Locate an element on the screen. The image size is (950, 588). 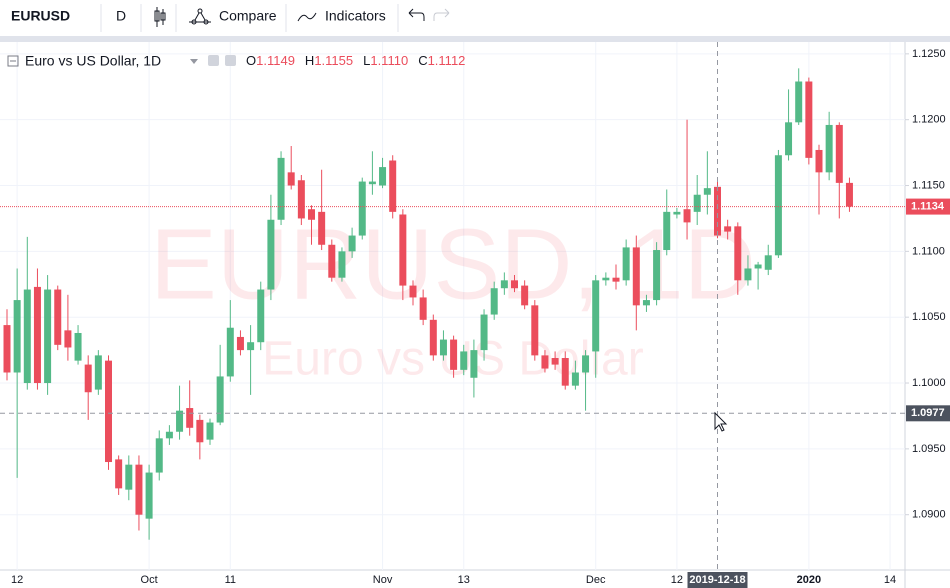
y-tick-label: 1.1050 is located at coordinates (929, 317).